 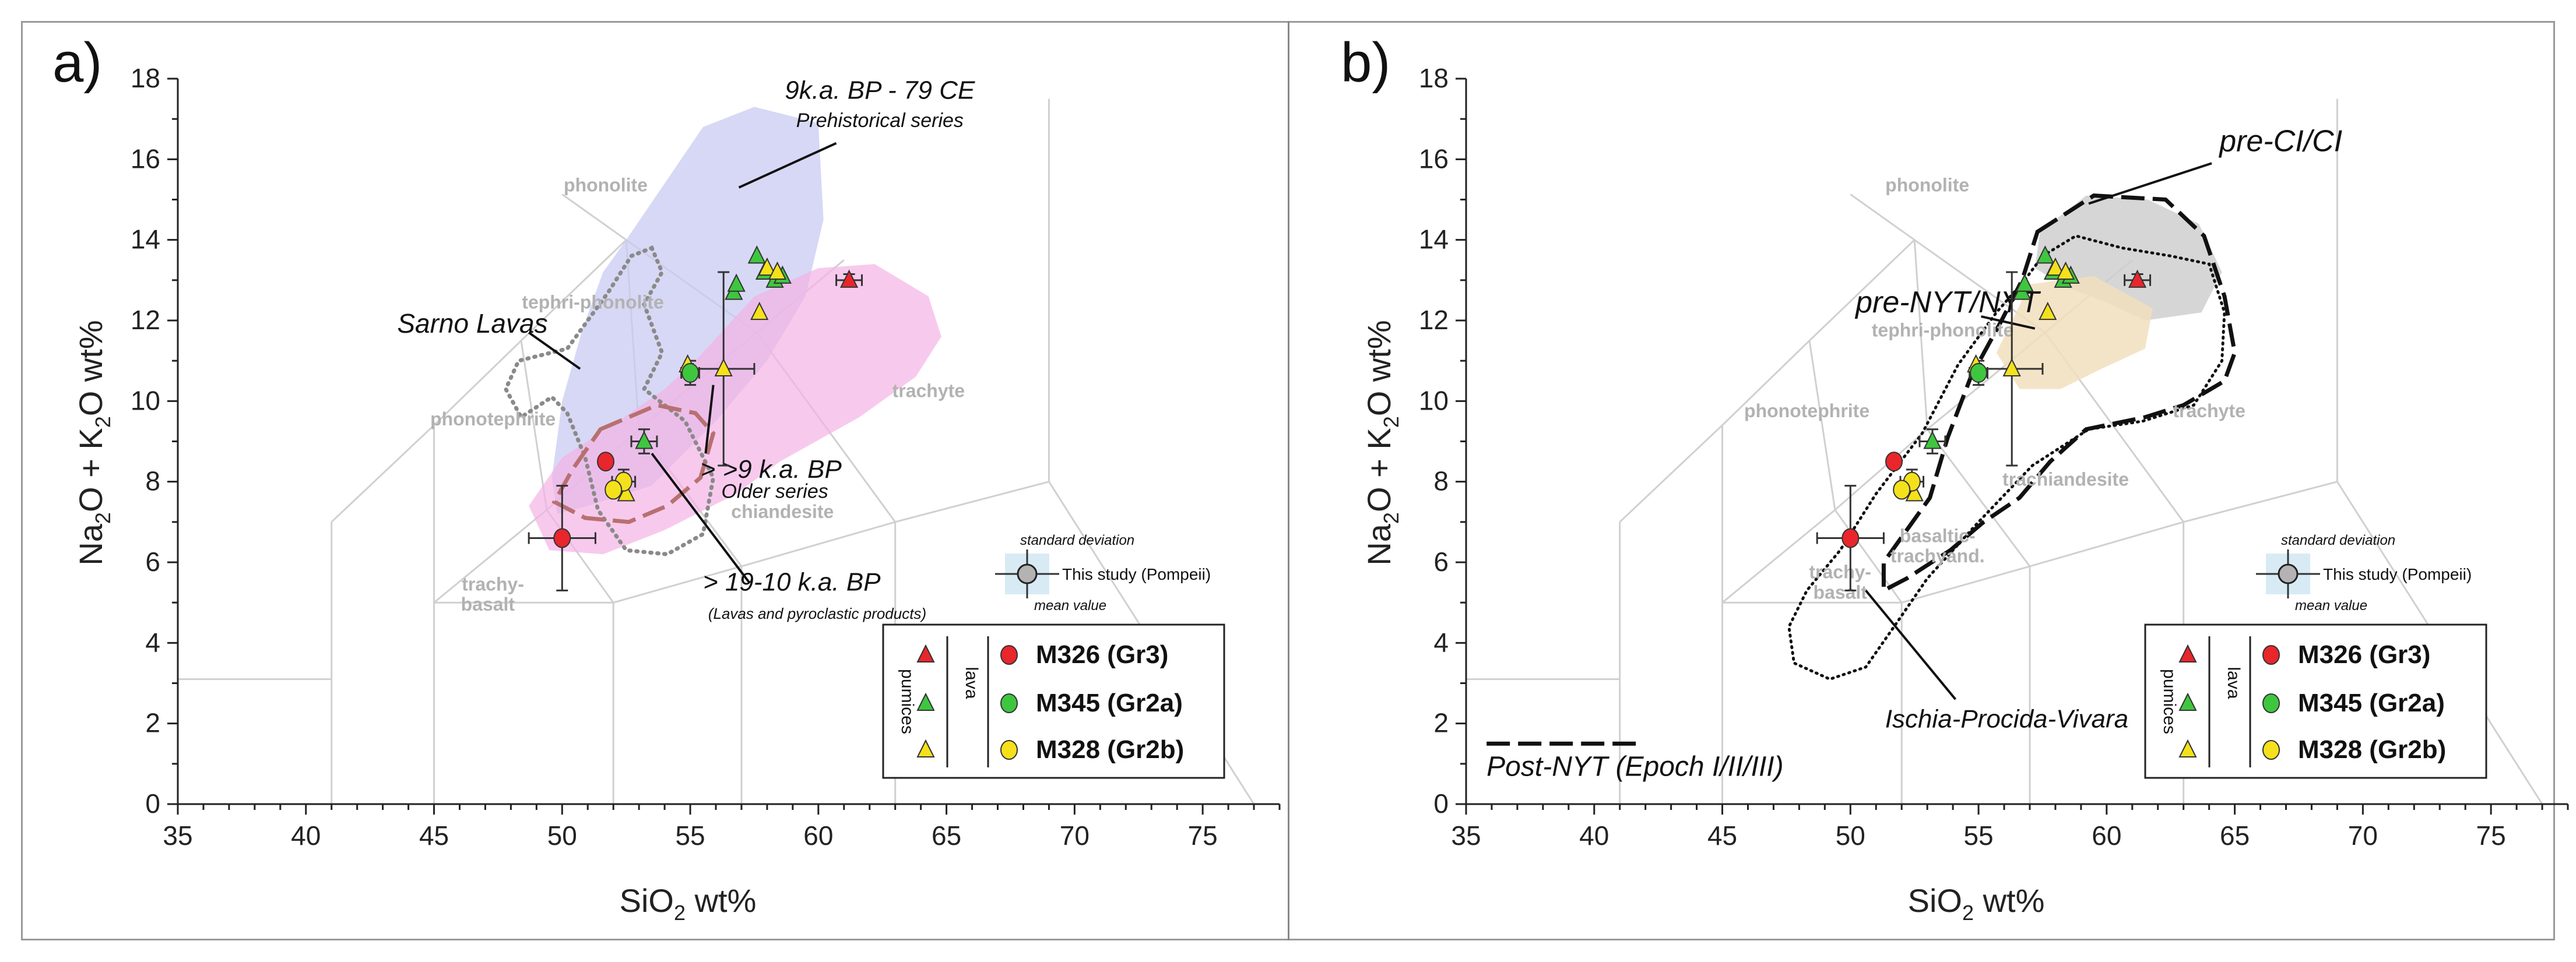 What do you see at coordinates (609, 400) in the screenshot?
I see `sarno-lavas-outline` at bounding box center [609, 400].